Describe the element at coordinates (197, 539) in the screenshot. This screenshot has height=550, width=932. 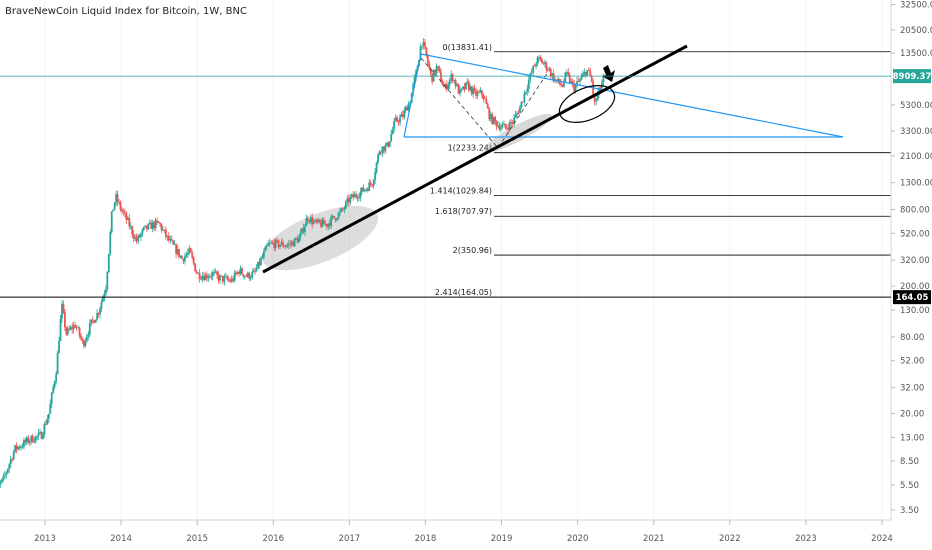
I see `time-tick-label: 2015` at that location.